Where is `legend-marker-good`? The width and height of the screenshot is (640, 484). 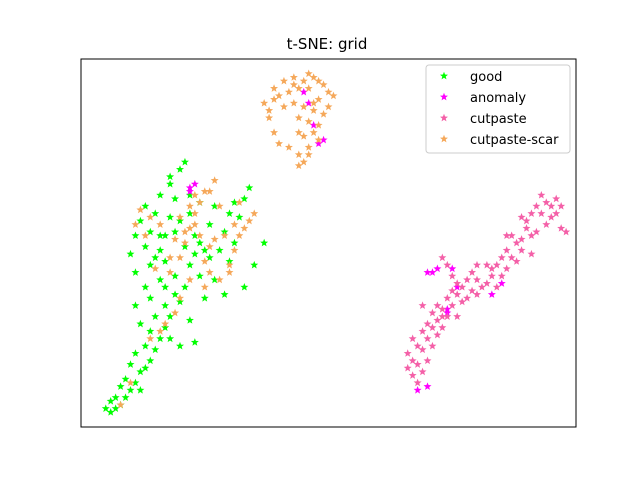
legend-marker-good is located at coordinates (444, 75).